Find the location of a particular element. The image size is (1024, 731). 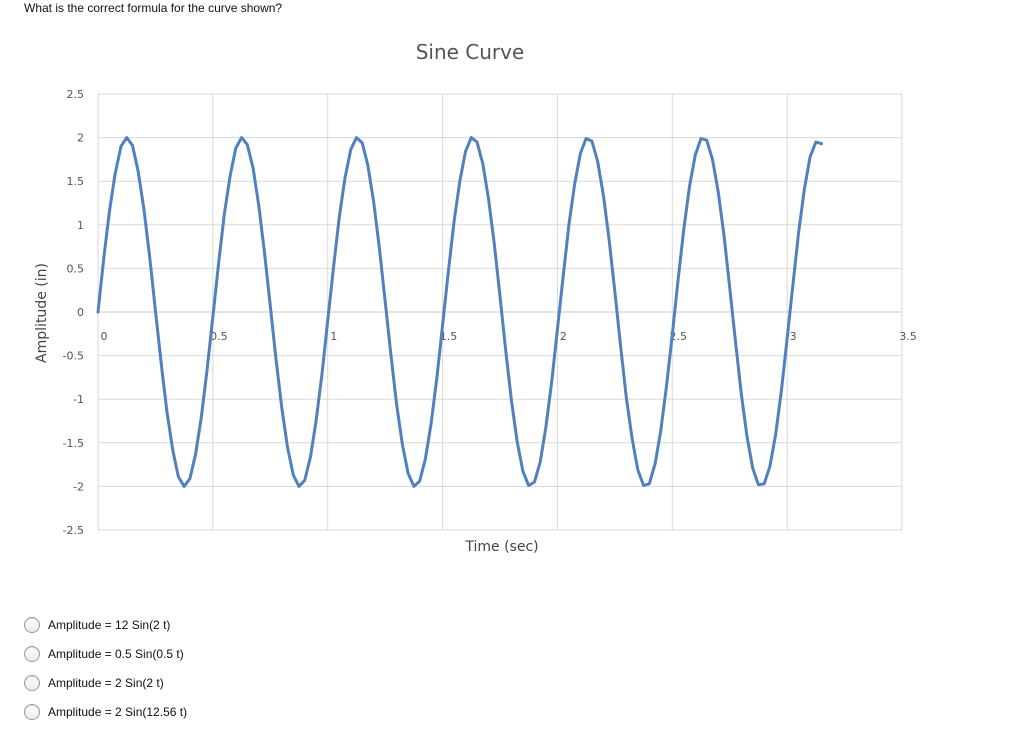

option-1-radio is located at coordinates (32, 624).